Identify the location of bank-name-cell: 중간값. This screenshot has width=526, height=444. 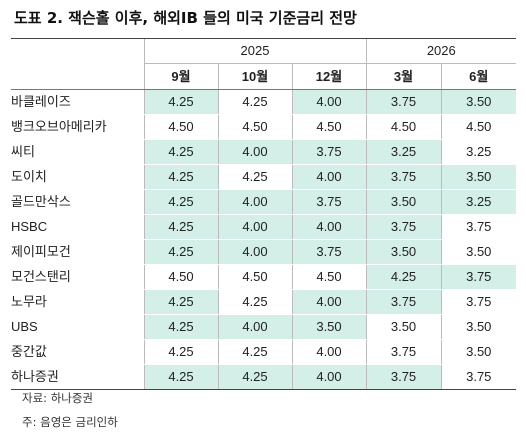
(77, 352).